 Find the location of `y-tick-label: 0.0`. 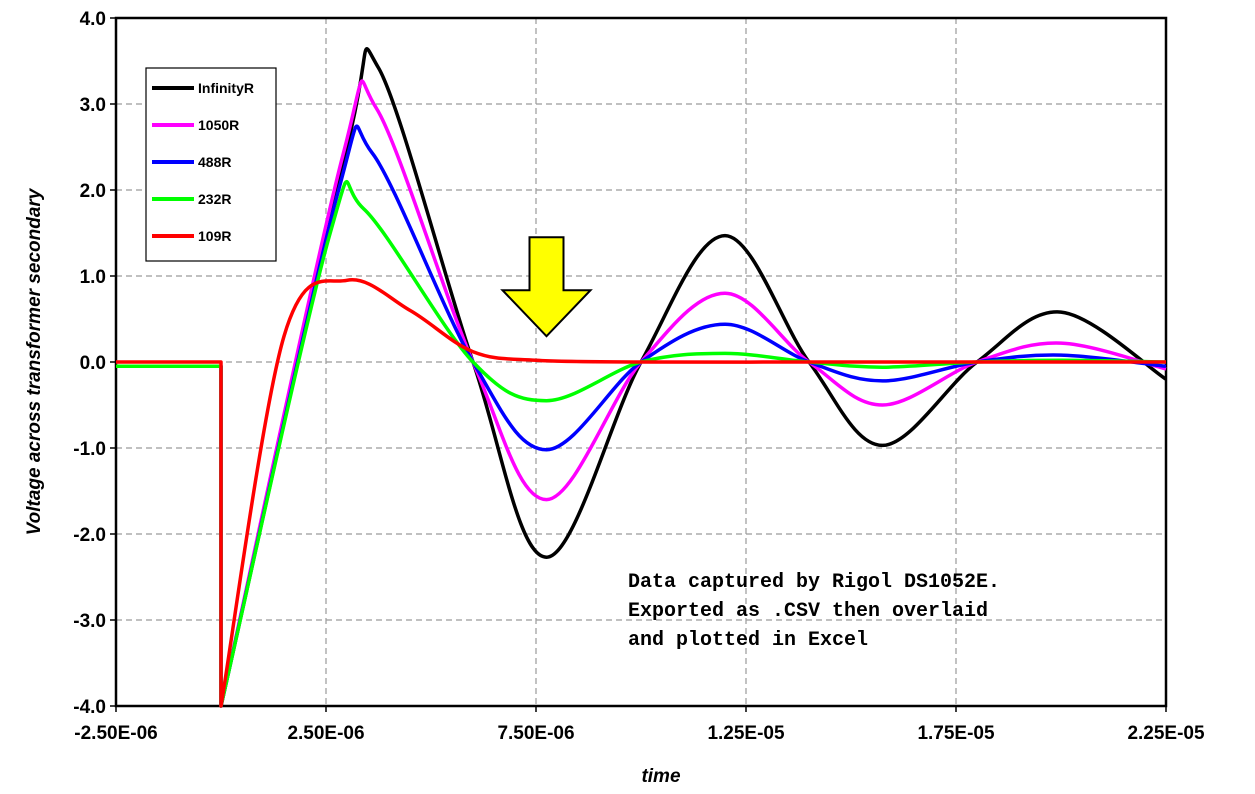

y-tick-label: 0.0 is located at coordinates (93, 363).